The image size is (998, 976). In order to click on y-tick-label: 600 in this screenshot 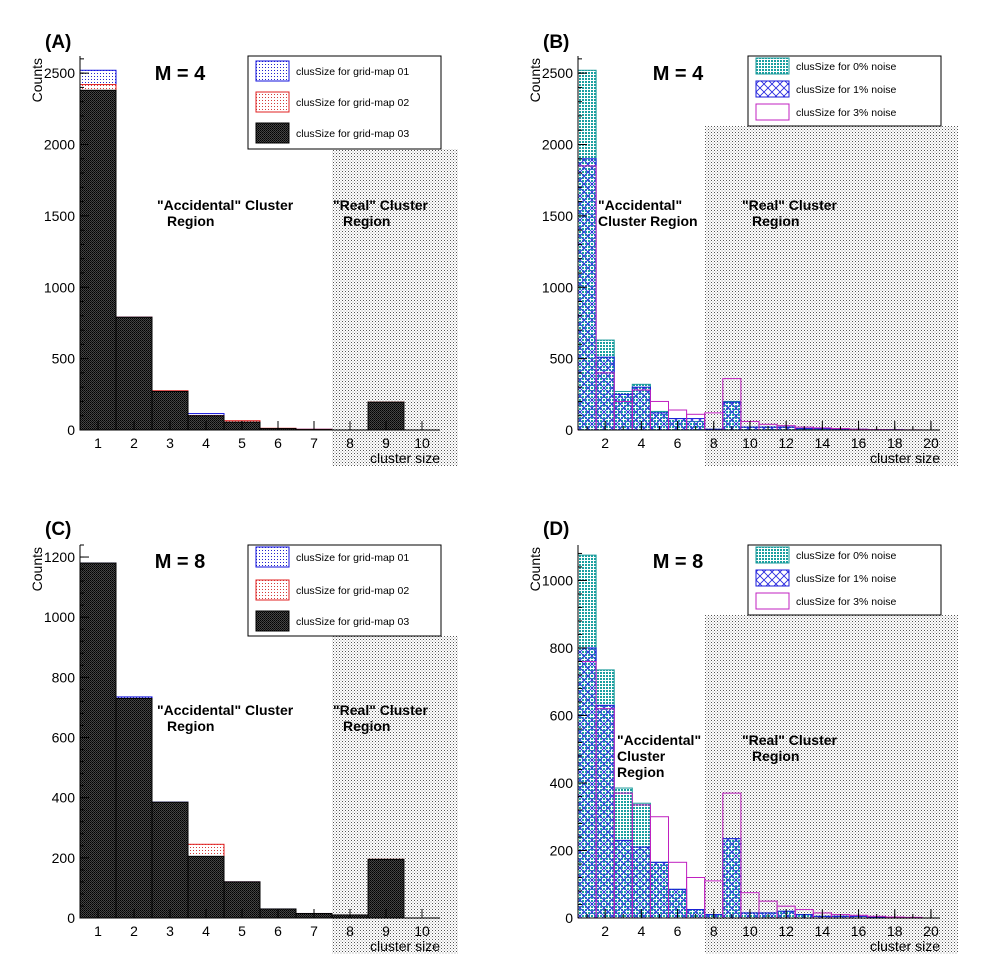, I will do `click(64, 738)`.